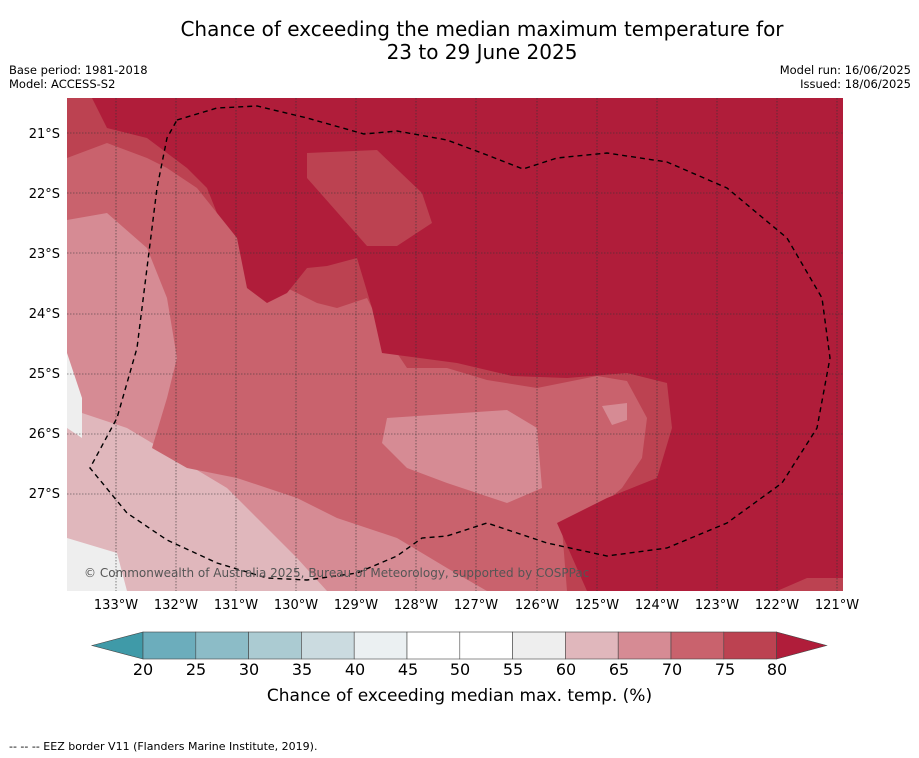 This screenshot has width=919, height=758. Describe the element at coordinates (837, 605) in the screenshot. I see `lon-label-121w: 121°W` at that location.